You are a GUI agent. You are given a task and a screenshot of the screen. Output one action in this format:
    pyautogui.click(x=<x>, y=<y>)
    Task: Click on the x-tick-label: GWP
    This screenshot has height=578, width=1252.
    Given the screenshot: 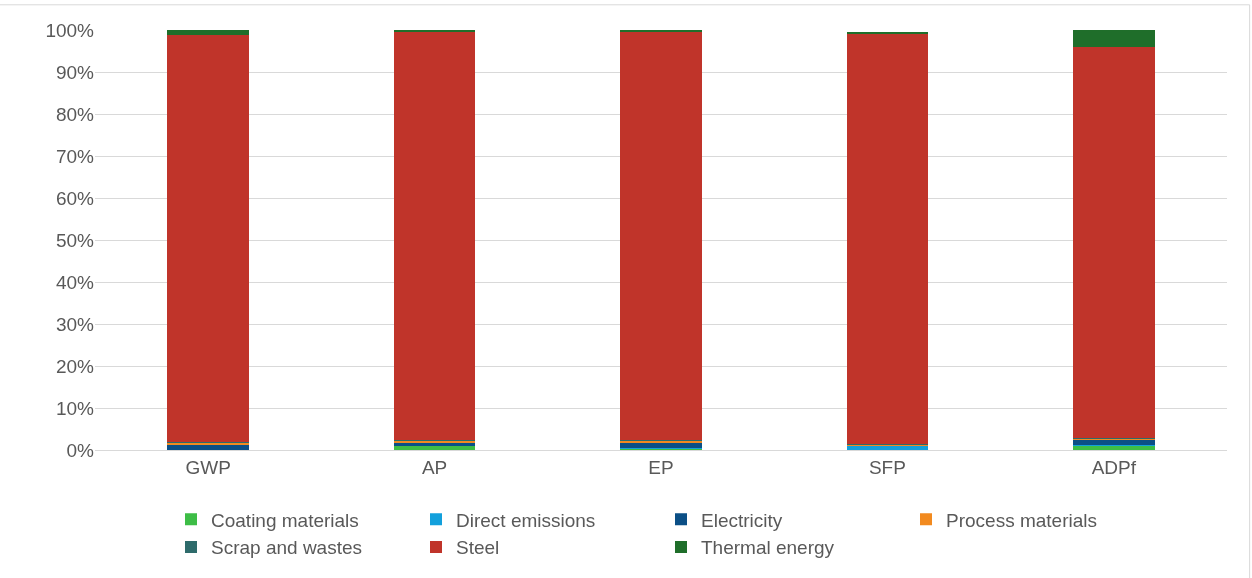 What is the action you would take?
    pyautogui.click(x=208, y=467)
    